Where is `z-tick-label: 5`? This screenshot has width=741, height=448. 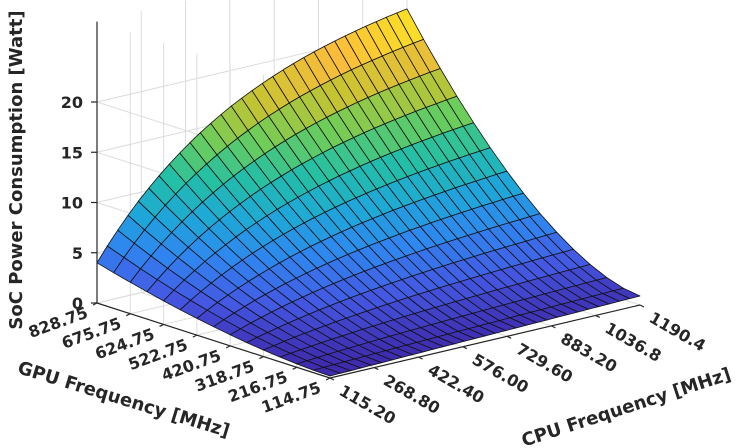
z-tick-label: 5 is located at coordinates (77, 253).